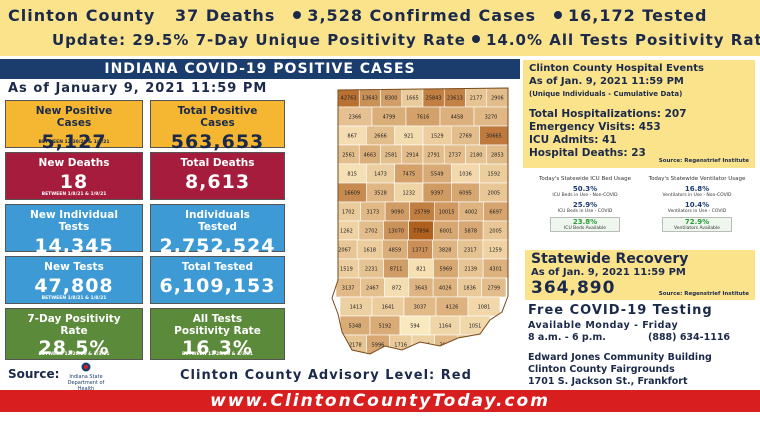 This screenshot has height=428, width=760. Describe the element at coordinates (391, 99) in the screenshot. I see `county-count: 8300` at that location.